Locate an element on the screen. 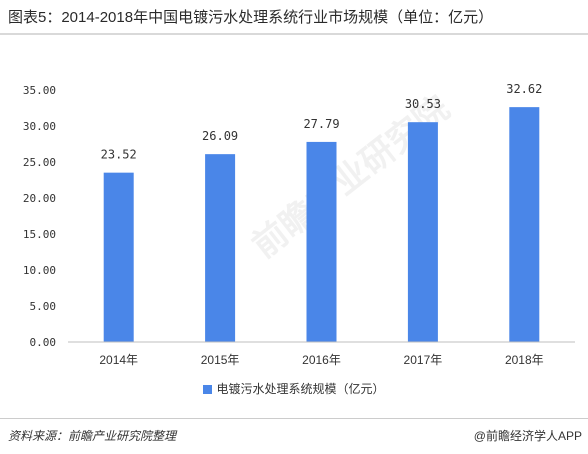 The image size is (588, 454). x-tick-label-2: 2016年 is located at coordinates (321, 360).